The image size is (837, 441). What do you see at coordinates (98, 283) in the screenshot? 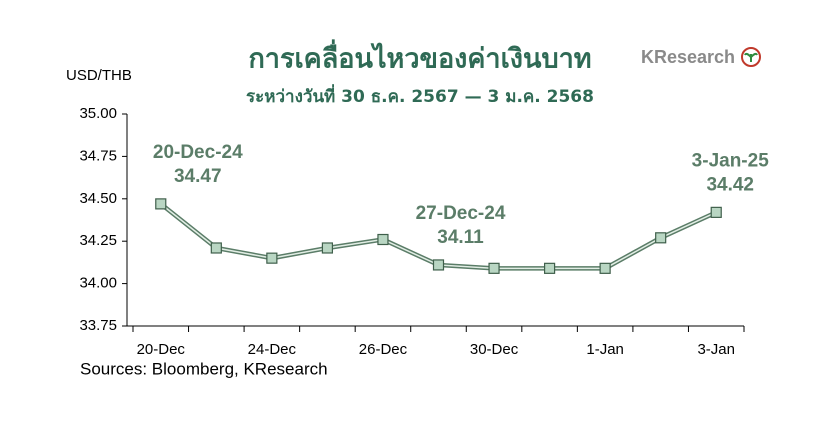
I see `y-tick-label: 34.00` at bounding box center [98, 283].